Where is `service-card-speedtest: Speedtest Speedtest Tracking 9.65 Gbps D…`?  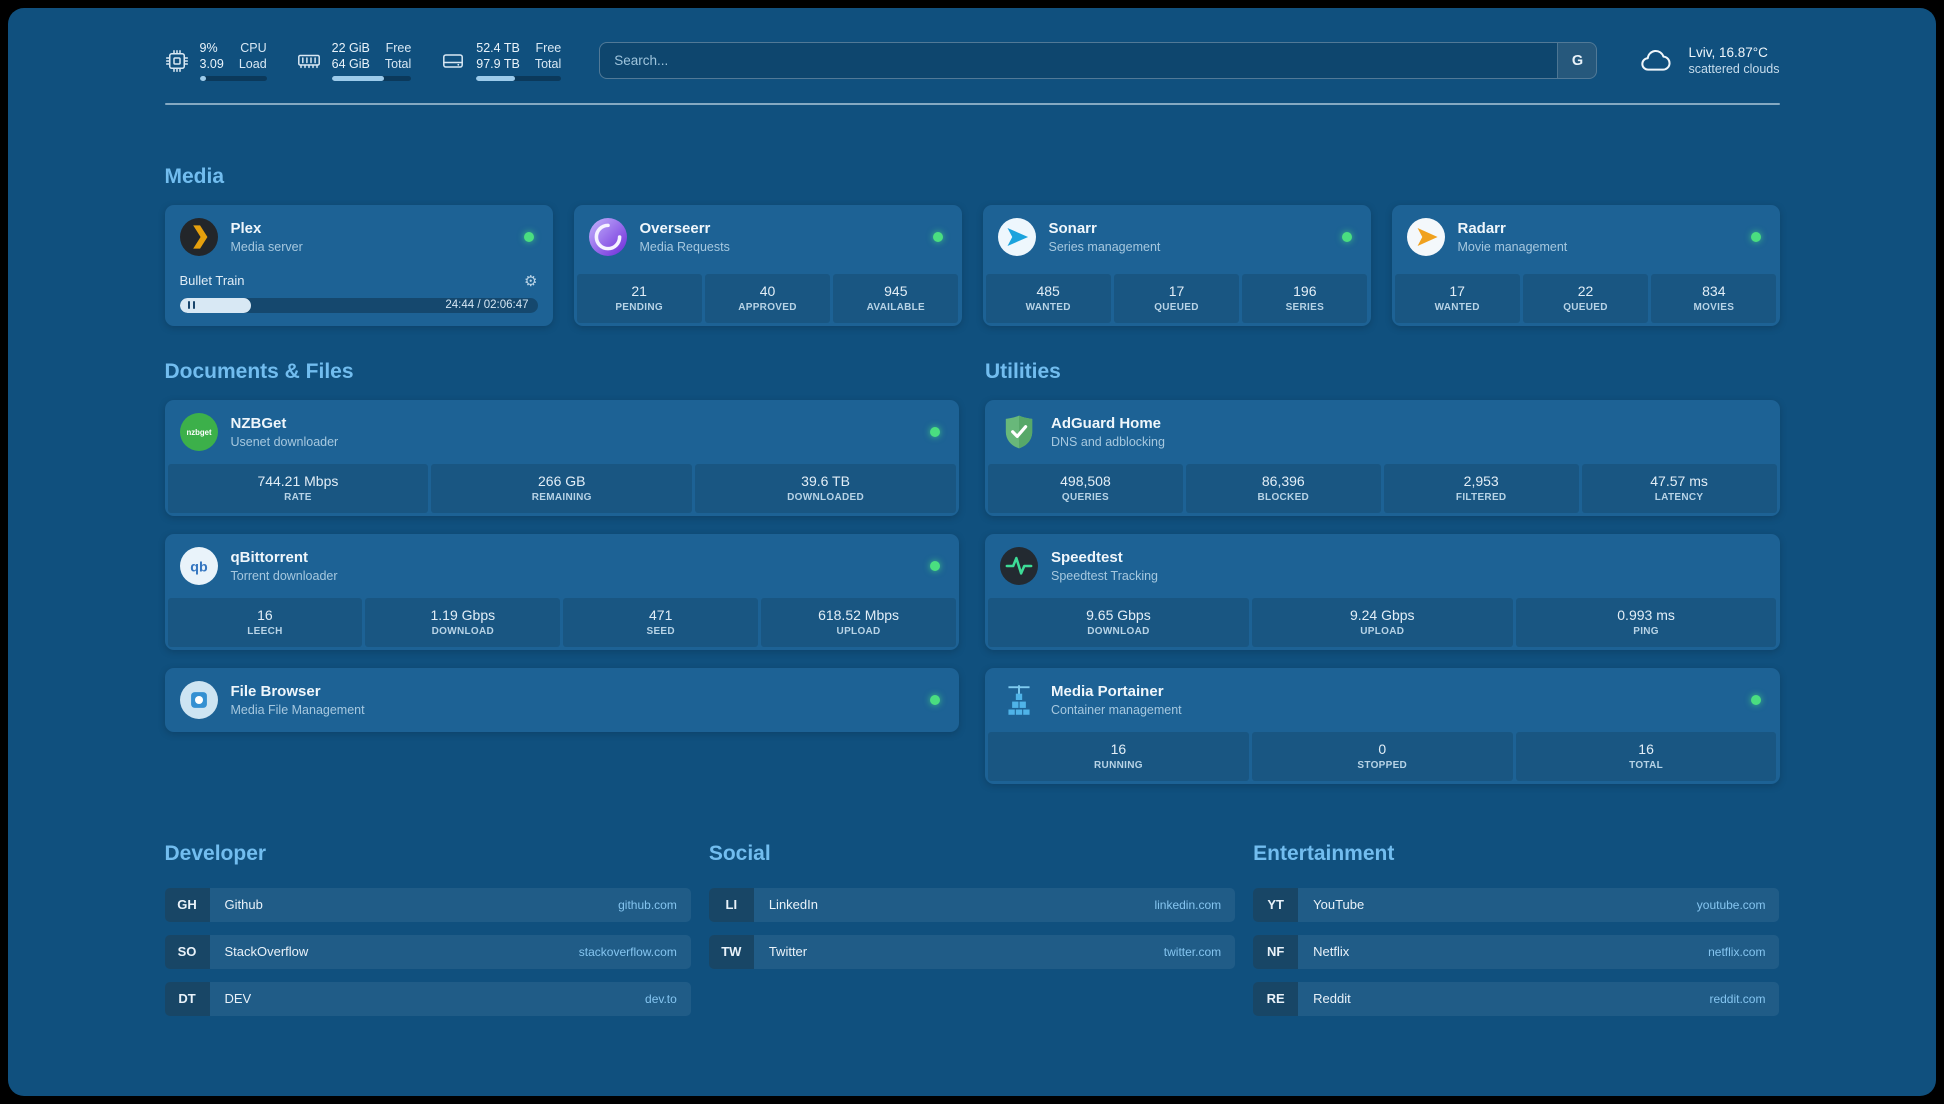 service-card-speedtest: Speedtest Speedtest Tracking 9.65 Gbps D… is located at coordinates (1382, 591).